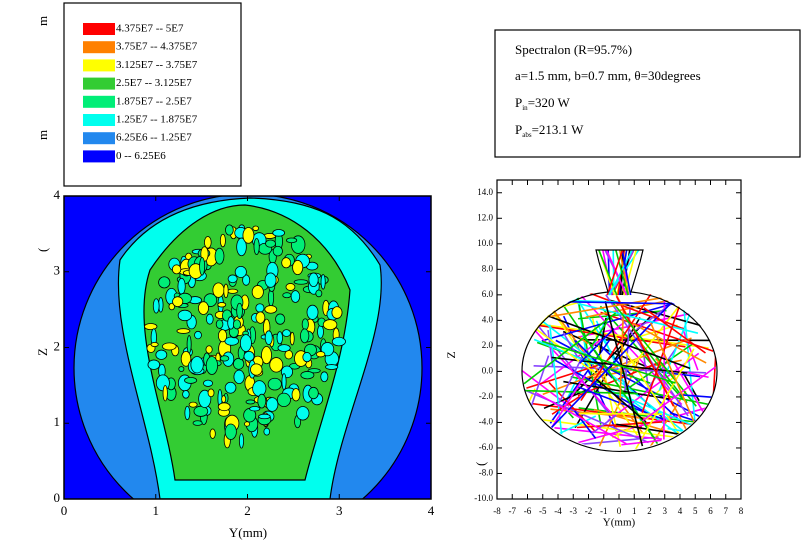  I want to click on side-label: m, so click(42, 21).